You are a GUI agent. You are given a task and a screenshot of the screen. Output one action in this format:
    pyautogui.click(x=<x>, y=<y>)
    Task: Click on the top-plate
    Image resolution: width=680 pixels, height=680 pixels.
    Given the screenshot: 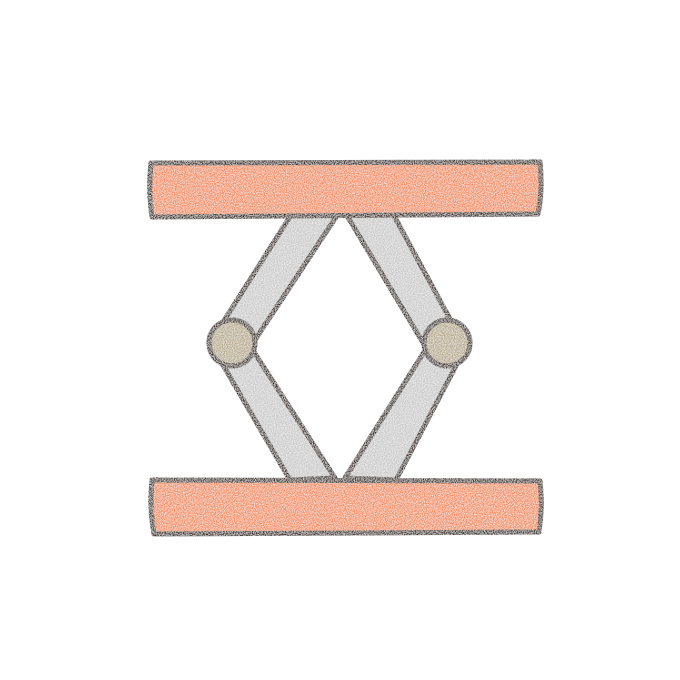 What is the action you would take?
    pyautogui.click(x=345, y=189)
    